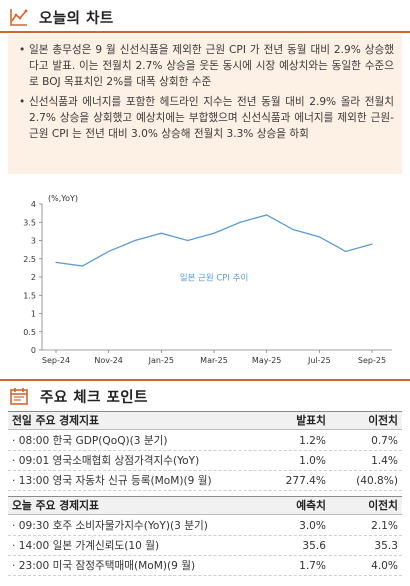  I want to click on table-row: · 09:30 호주 소비자물가지수(YoY)(3 분기) 3.0% 2.1%, so click(205, 526).